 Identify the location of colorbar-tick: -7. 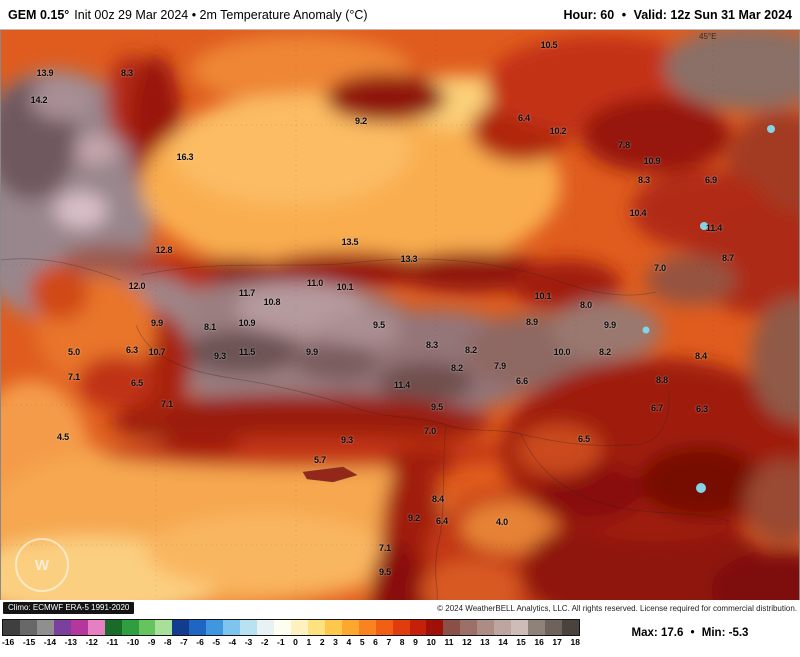
(184, 642).